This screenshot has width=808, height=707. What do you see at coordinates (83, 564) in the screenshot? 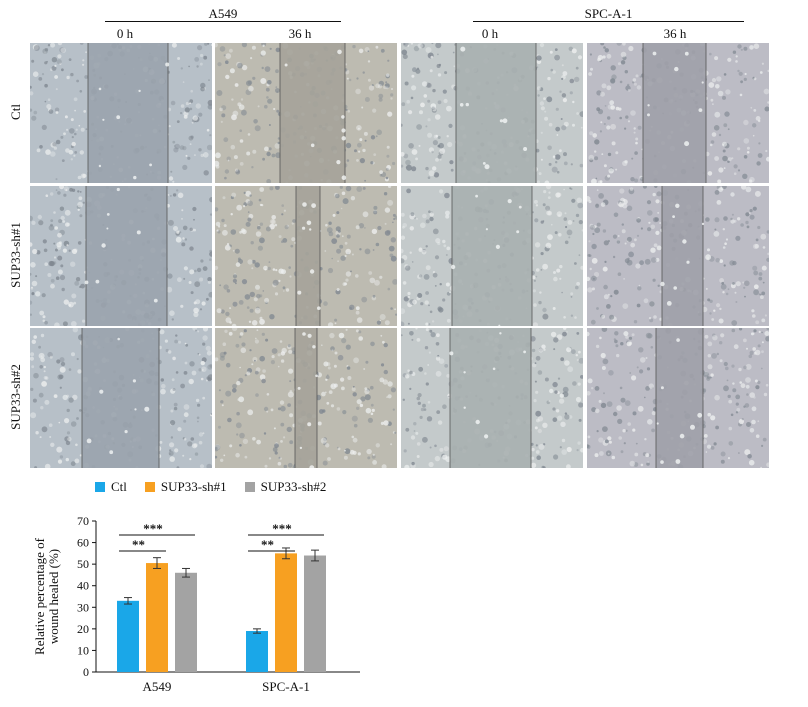
I see `y-tick-label-50: 50` at bounding box center [83, 564].